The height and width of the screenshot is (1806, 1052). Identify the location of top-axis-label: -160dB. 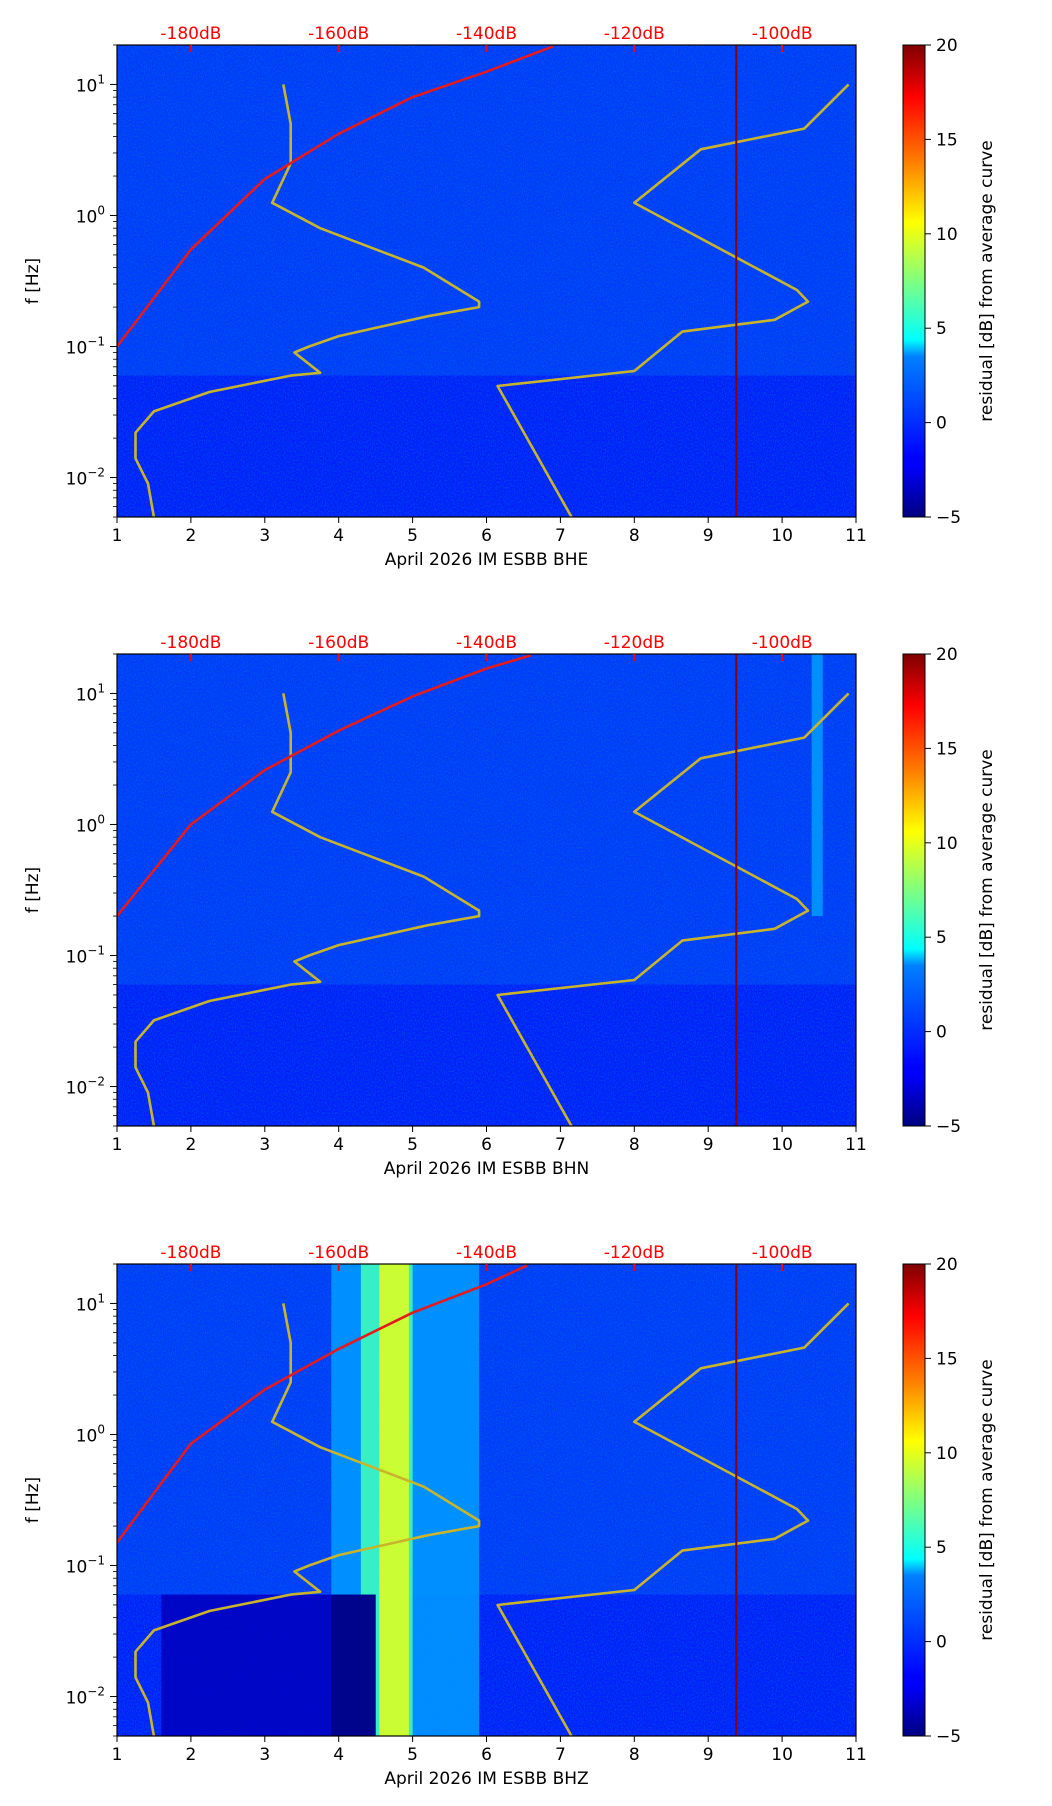
(338, 34).